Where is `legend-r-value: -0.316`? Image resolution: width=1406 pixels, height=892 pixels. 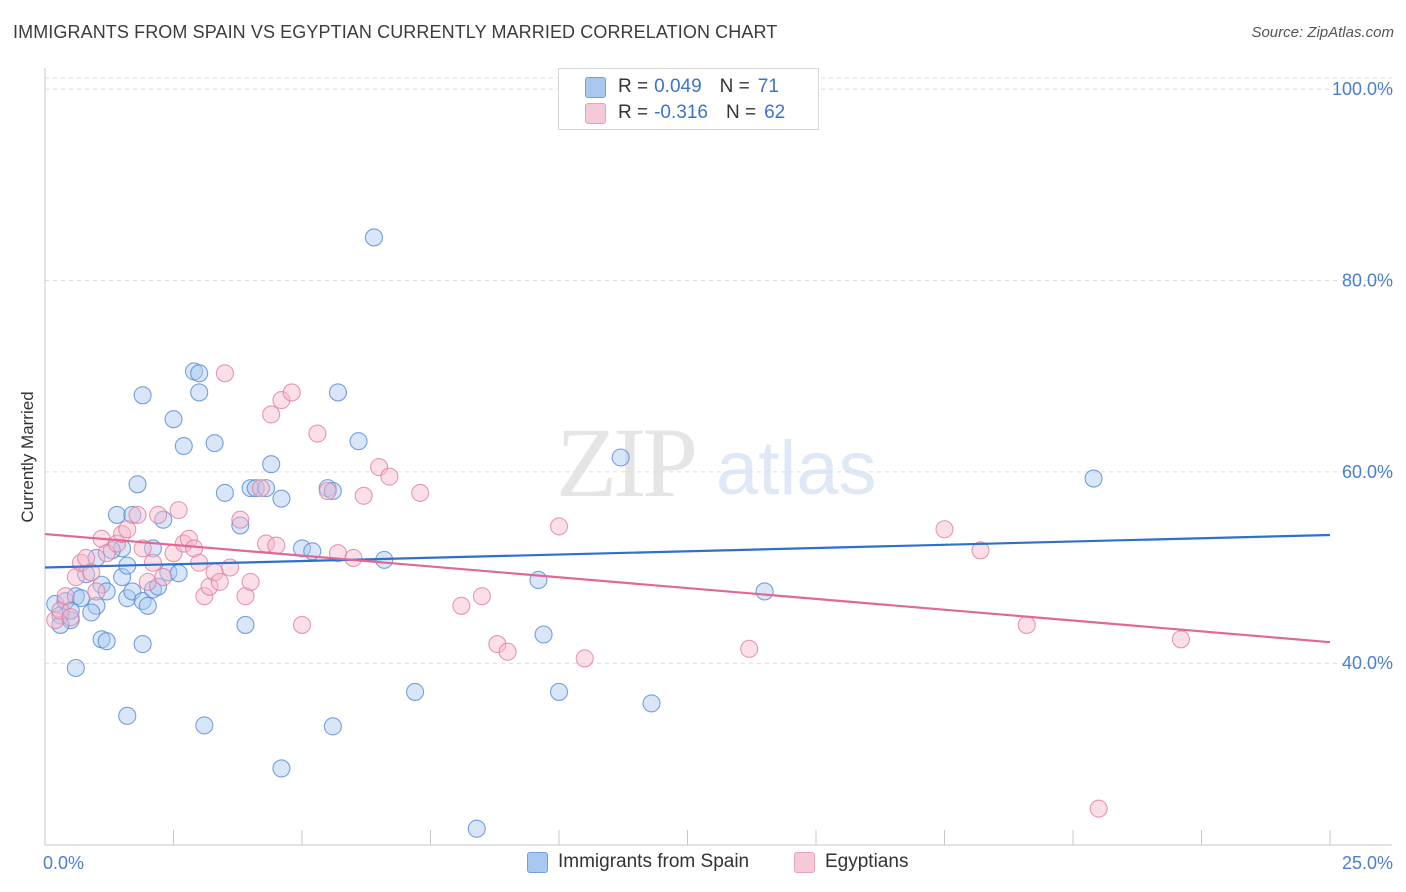
legend-r-value: -0.316 is located at coordinates (681, 112).